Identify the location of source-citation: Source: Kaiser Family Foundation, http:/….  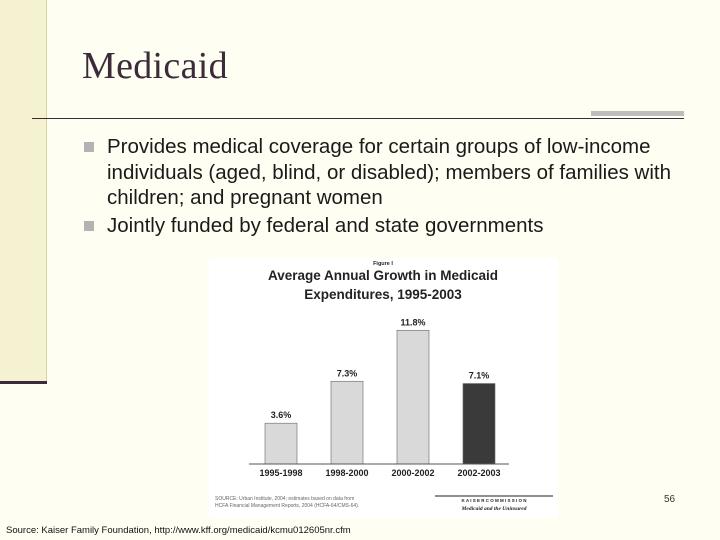
(178, 530).